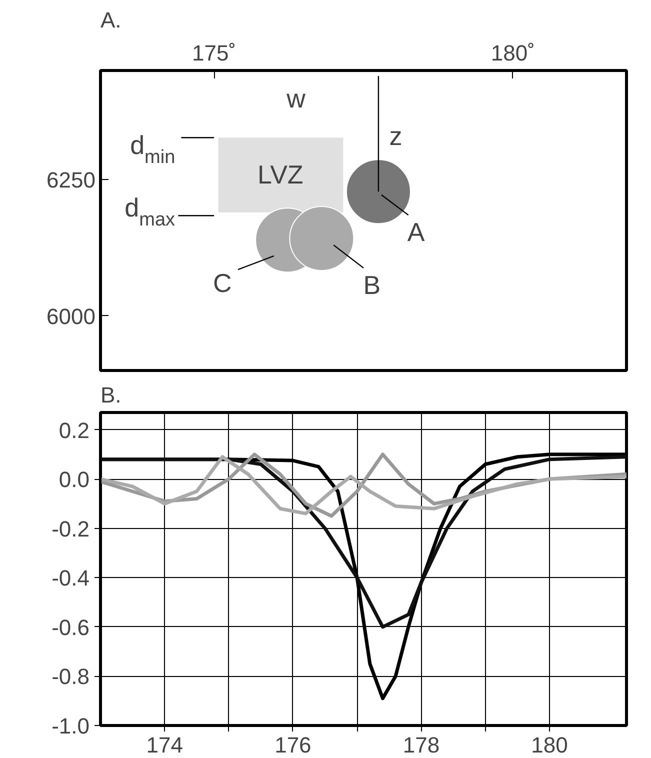 The width and height of the screenshot is (651, 758). Describe the element at coordinates (372, 285) in the screenshot. I see `annotation: B` at that location.